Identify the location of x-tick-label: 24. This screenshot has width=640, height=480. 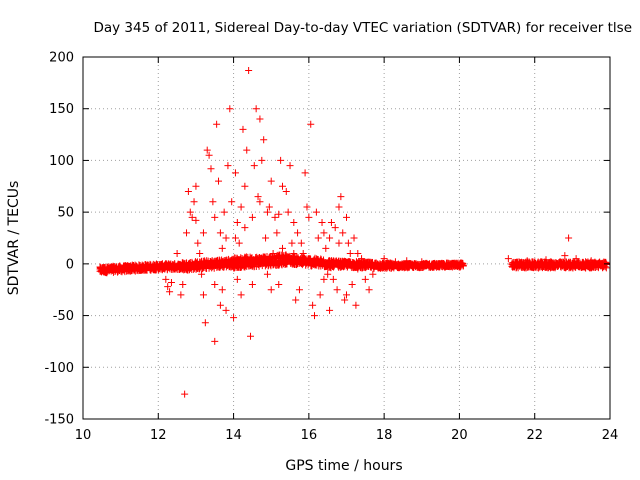
(610, 435).